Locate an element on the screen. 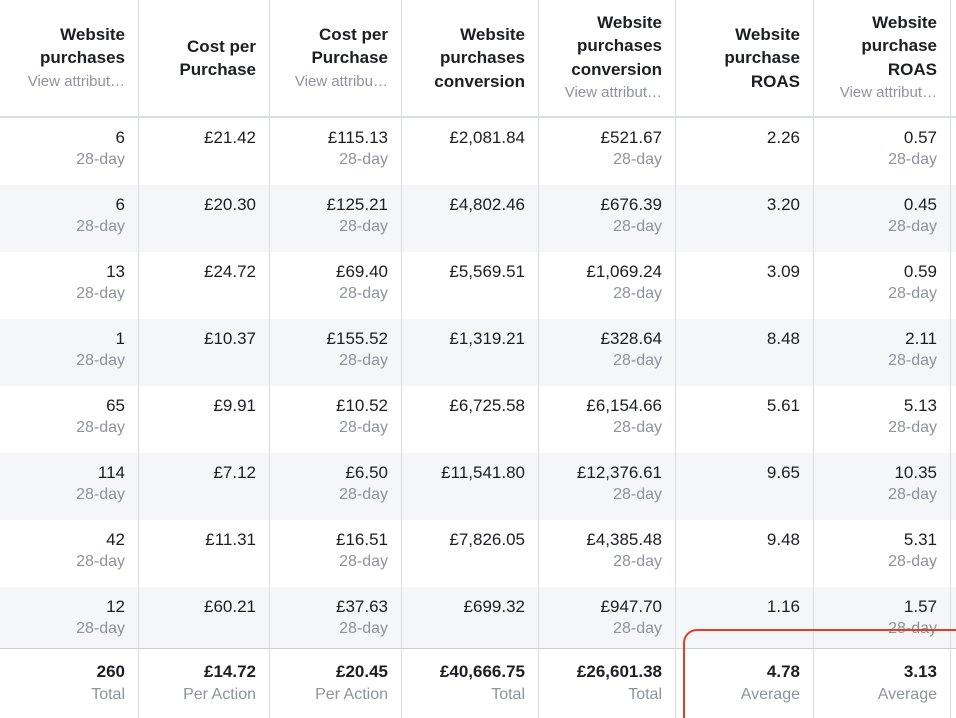 The width and height of the screenshot is (956, 718). cell-value: £11,541.80 is located at coordinates (483, 472).